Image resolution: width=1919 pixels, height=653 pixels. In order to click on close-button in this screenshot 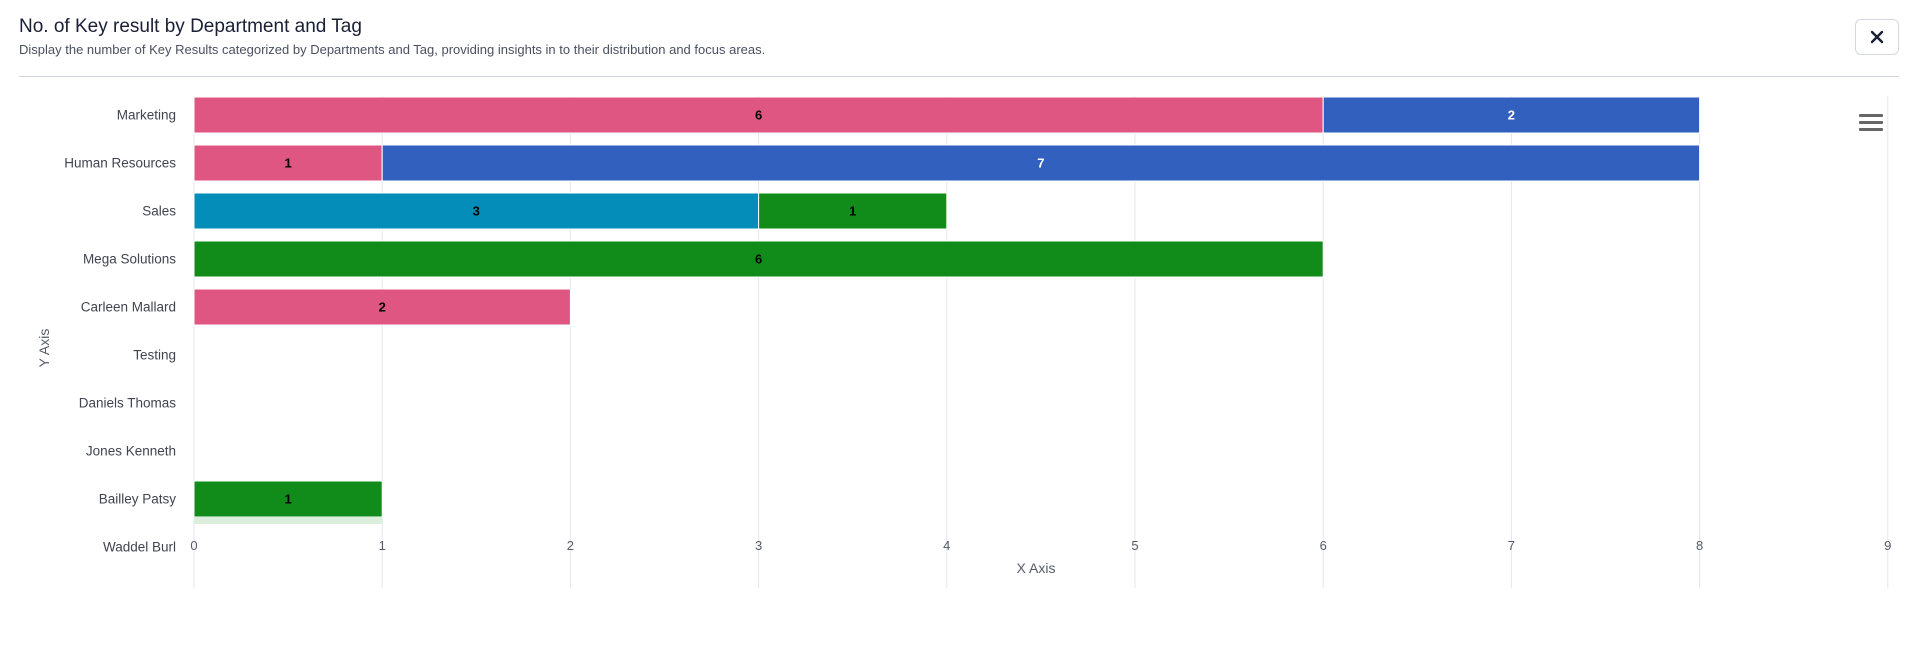, I will do `click(1877, 37)`.